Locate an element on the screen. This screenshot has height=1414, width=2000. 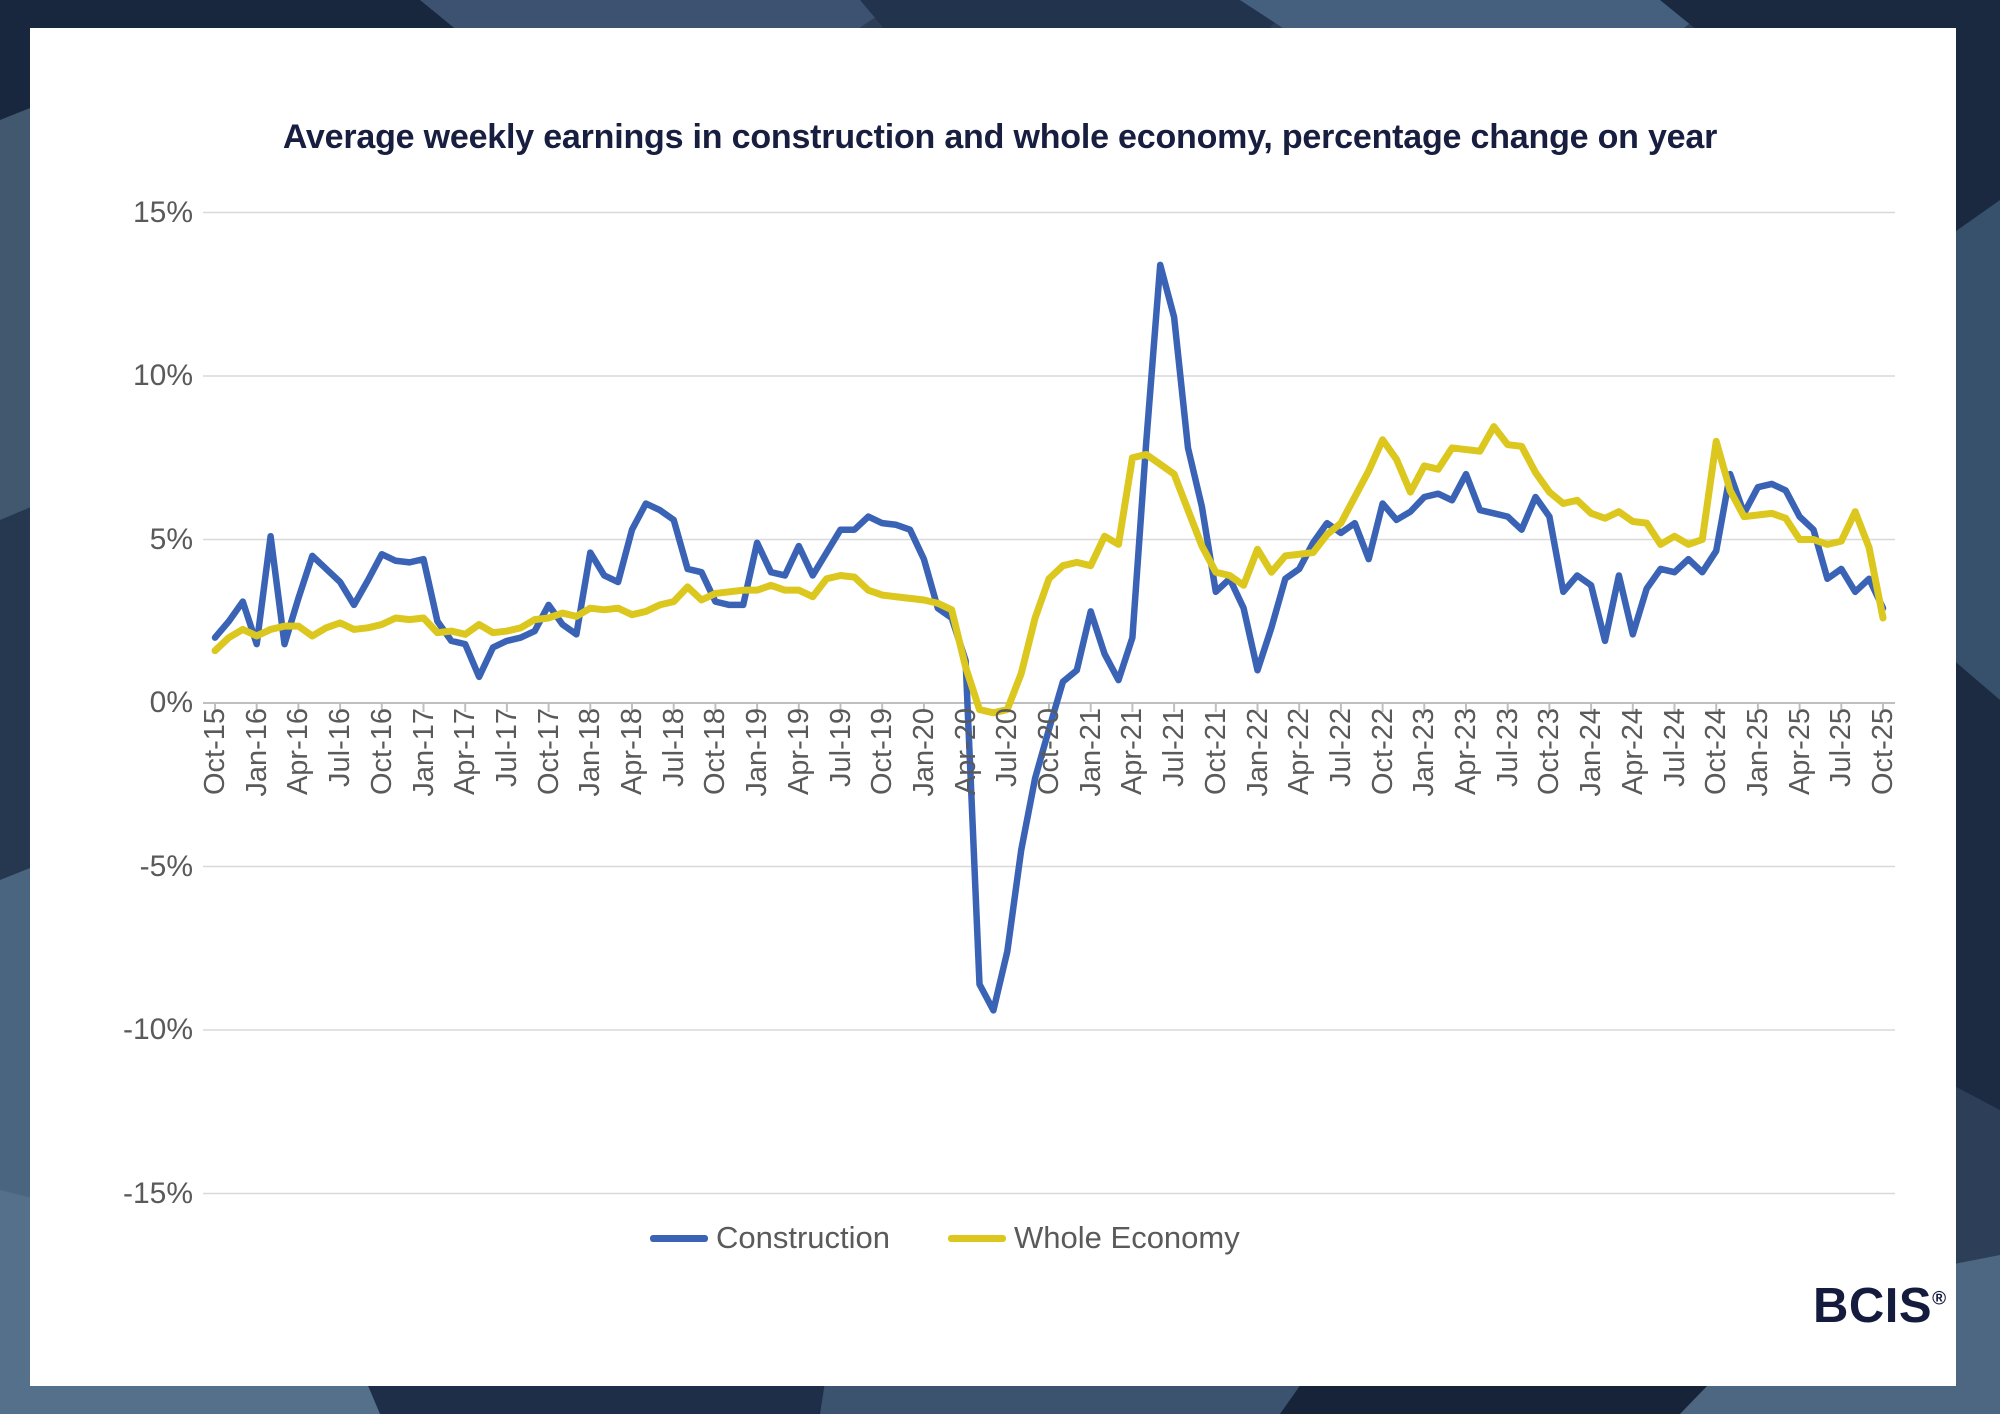
x-axis-label-Apr-21: Apr-21 is located at coordinates (1132, 752).